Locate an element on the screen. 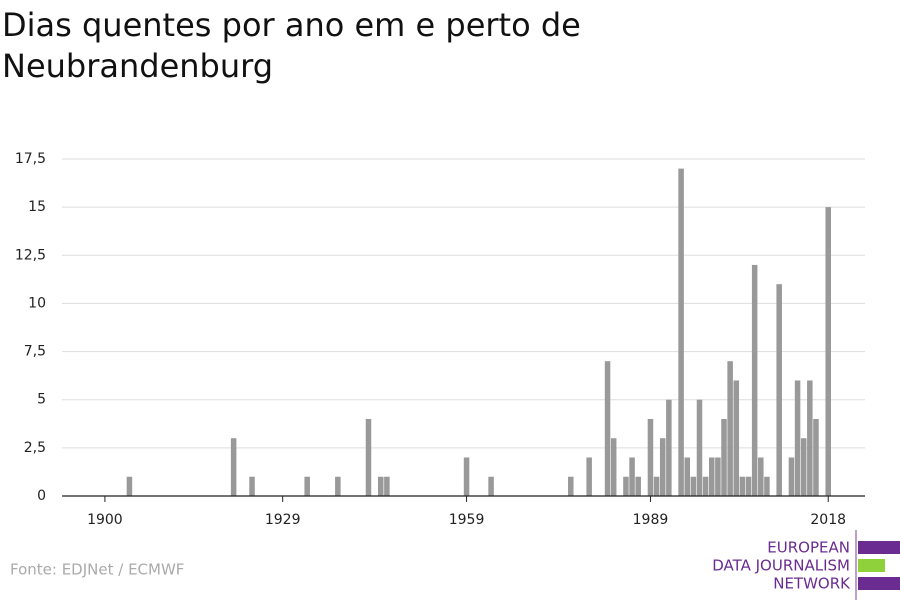 The image size is (900, 600). y-tick-label: 12,5 is located at coordinates (30, 255).